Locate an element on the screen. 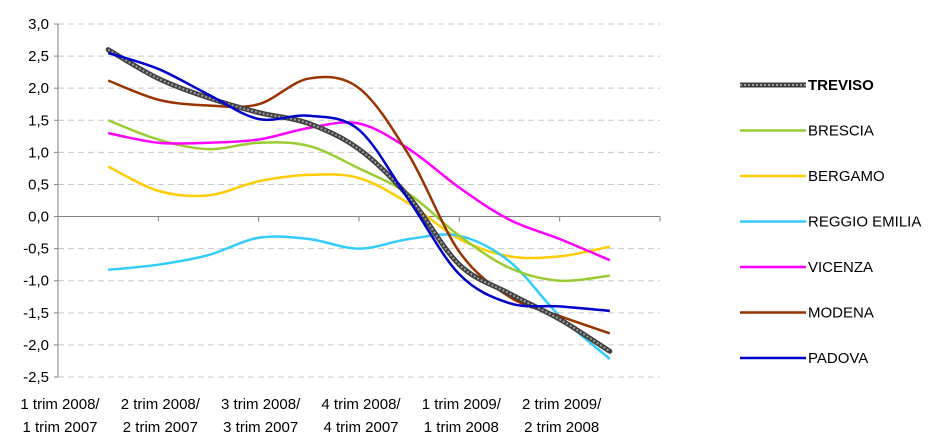  series-line-bergamo is located at coordinates (359, 212).